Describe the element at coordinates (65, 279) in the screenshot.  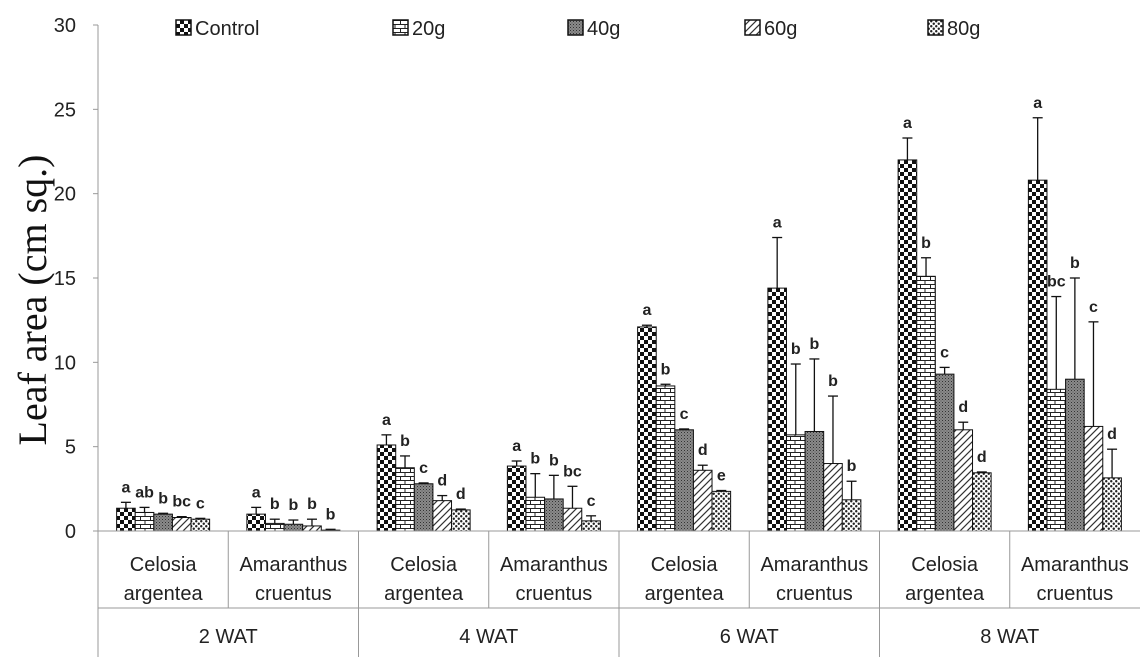
I see `y-tick-label: 15` at that location.